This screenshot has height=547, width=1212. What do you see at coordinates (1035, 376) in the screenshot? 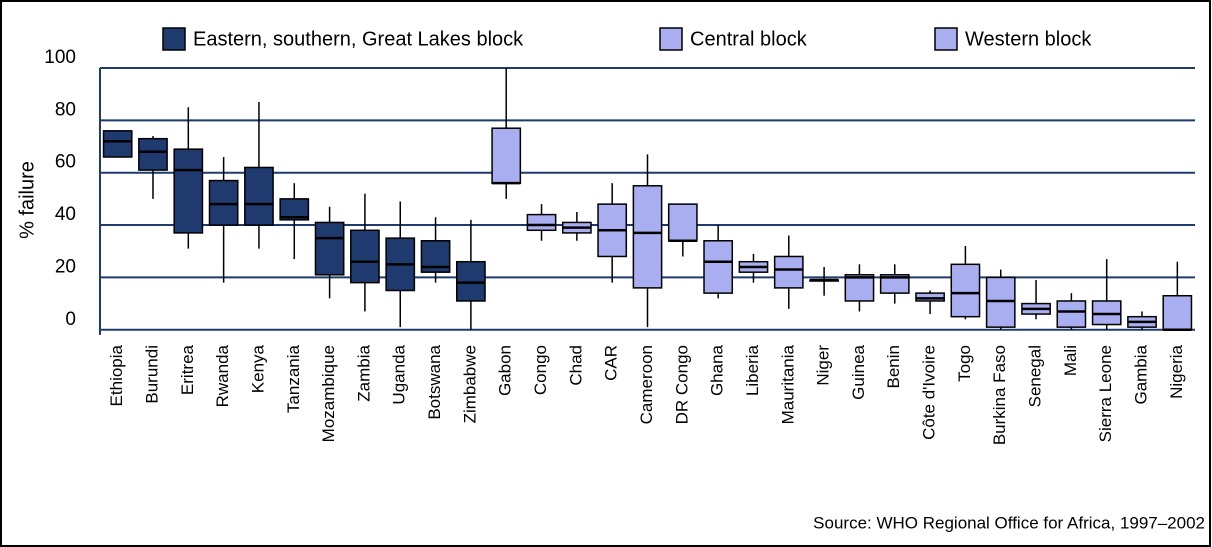
I see `x-tick-label: Senegal` at bounding box center [1035, 376].